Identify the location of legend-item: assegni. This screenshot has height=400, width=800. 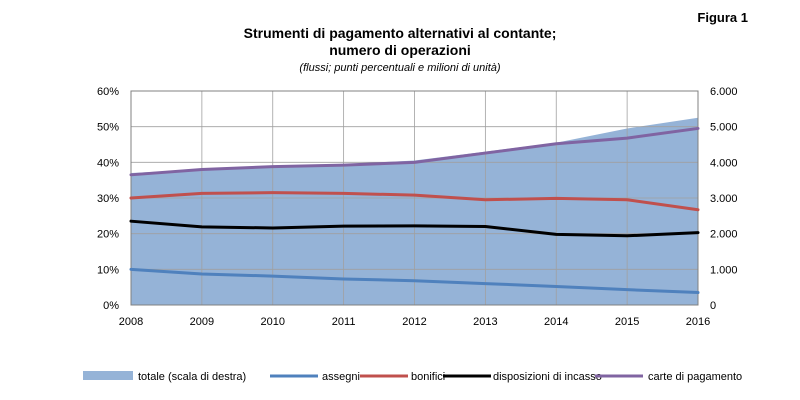
(315, 377).